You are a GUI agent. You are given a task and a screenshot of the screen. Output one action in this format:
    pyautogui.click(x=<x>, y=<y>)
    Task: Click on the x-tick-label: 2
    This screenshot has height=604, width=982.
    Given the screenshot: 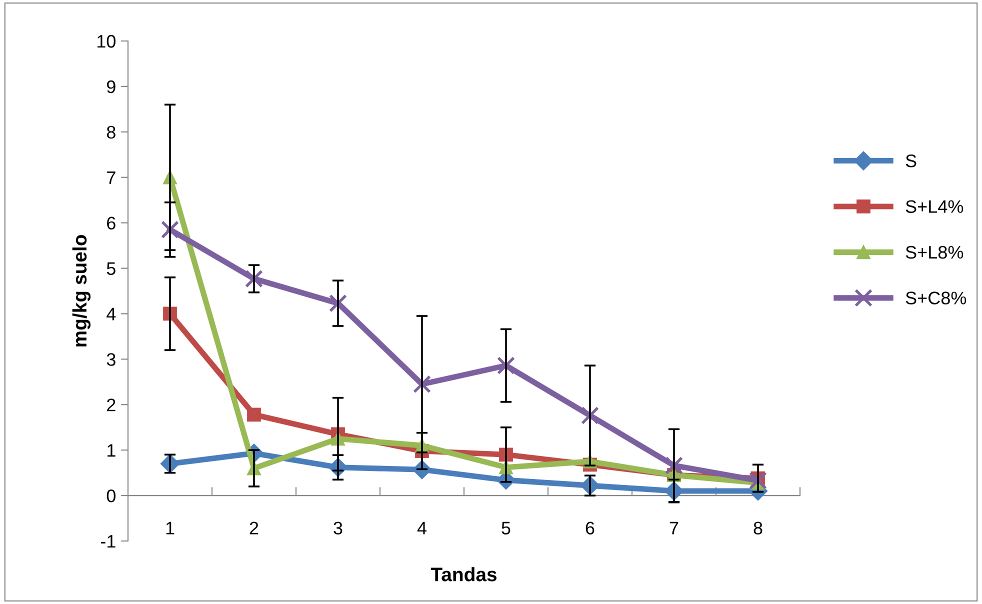 What is the action you would take?
    pyautogui.click(x=254, y=528)
    